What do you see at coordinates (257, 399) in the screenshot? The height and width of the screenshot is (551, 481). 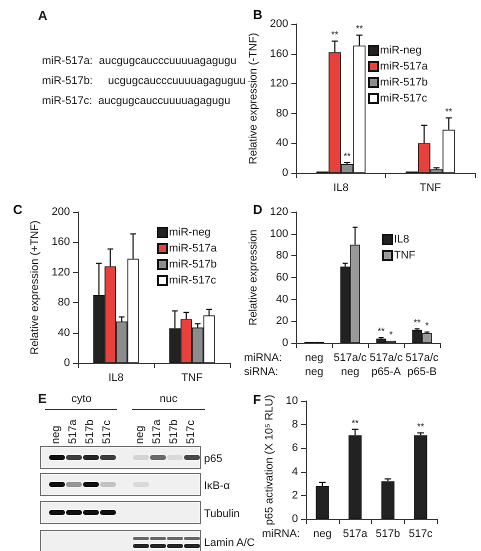 I see `chart-title: F` at bounding box center [257, 399].